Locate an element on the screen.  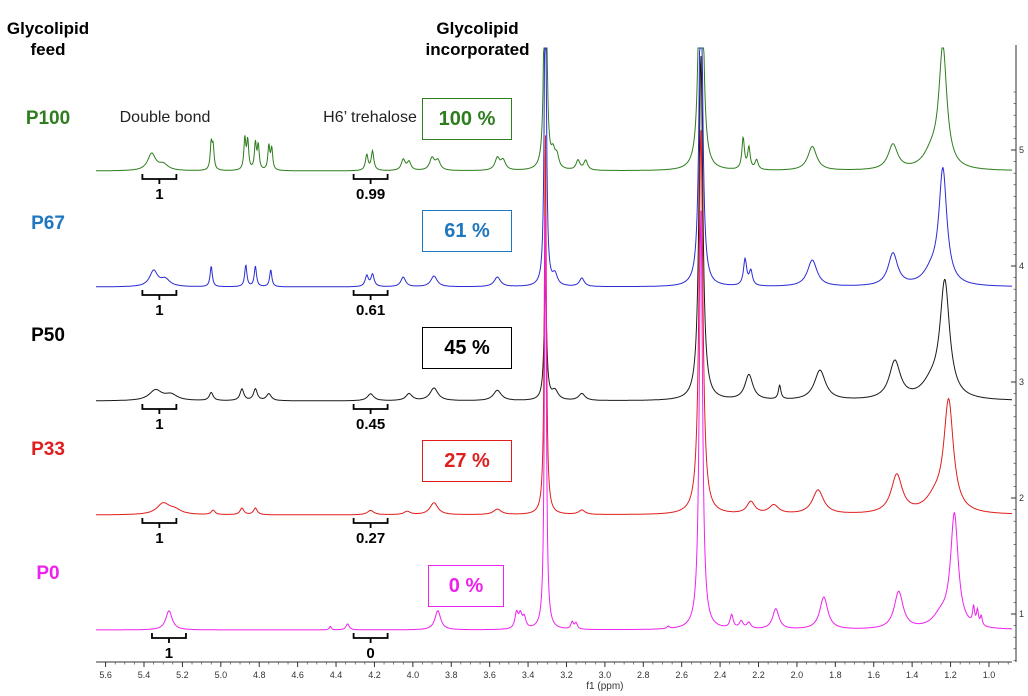
x-tick-label-4.8: 4.8 is located at coordinates (259, 675).